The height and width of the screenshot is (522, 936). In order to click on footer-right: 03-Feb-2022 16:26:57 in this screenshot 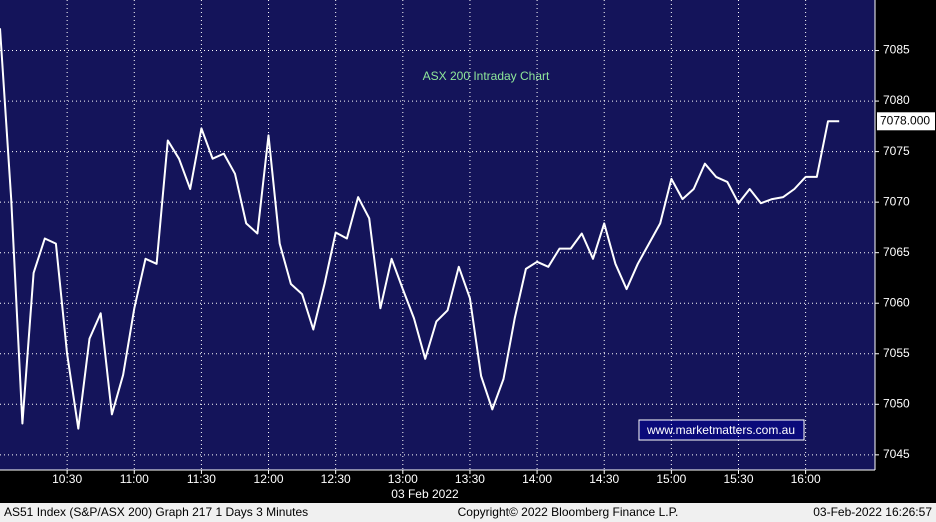, I will do `click(872, 512)`.